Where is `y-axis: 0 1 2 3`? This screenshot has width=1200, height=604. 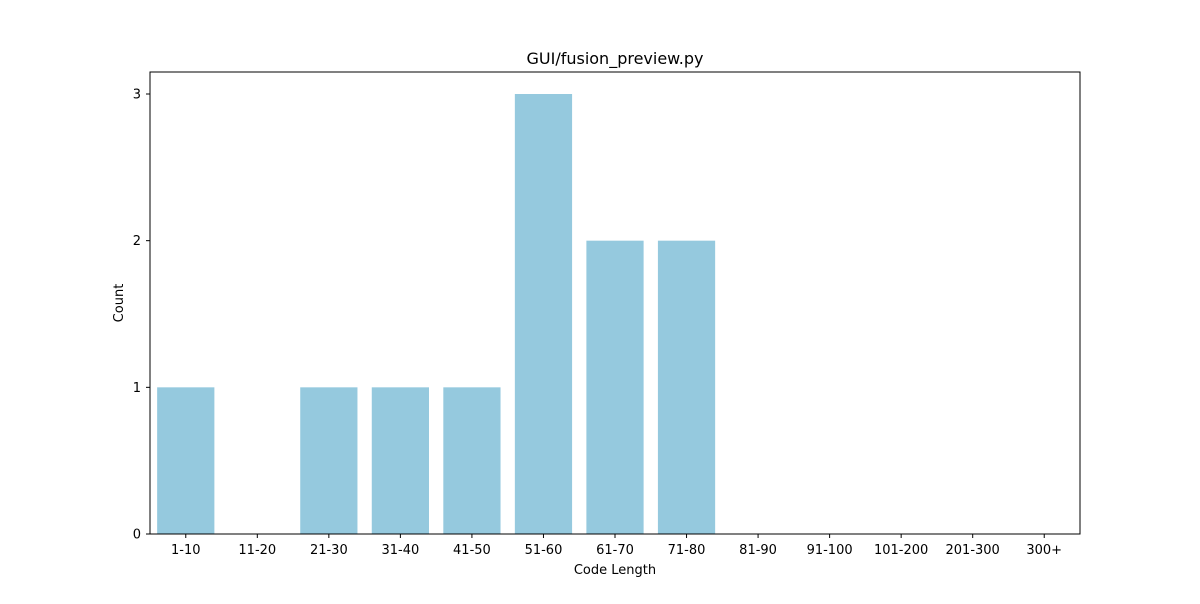
y-axis: 0 1 2 3 is located at coordinates (141, 315).